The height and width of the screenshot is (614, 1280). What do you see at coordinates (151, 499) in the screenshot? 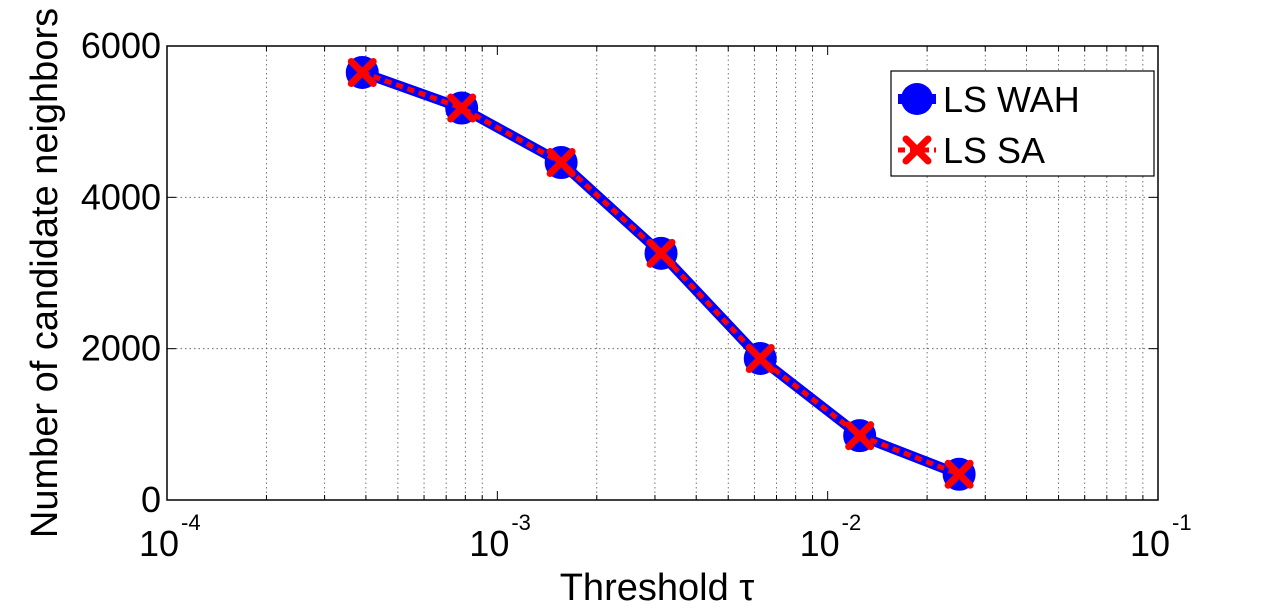
I see `y-tick-label: 0` at bounding box center [151, 499].